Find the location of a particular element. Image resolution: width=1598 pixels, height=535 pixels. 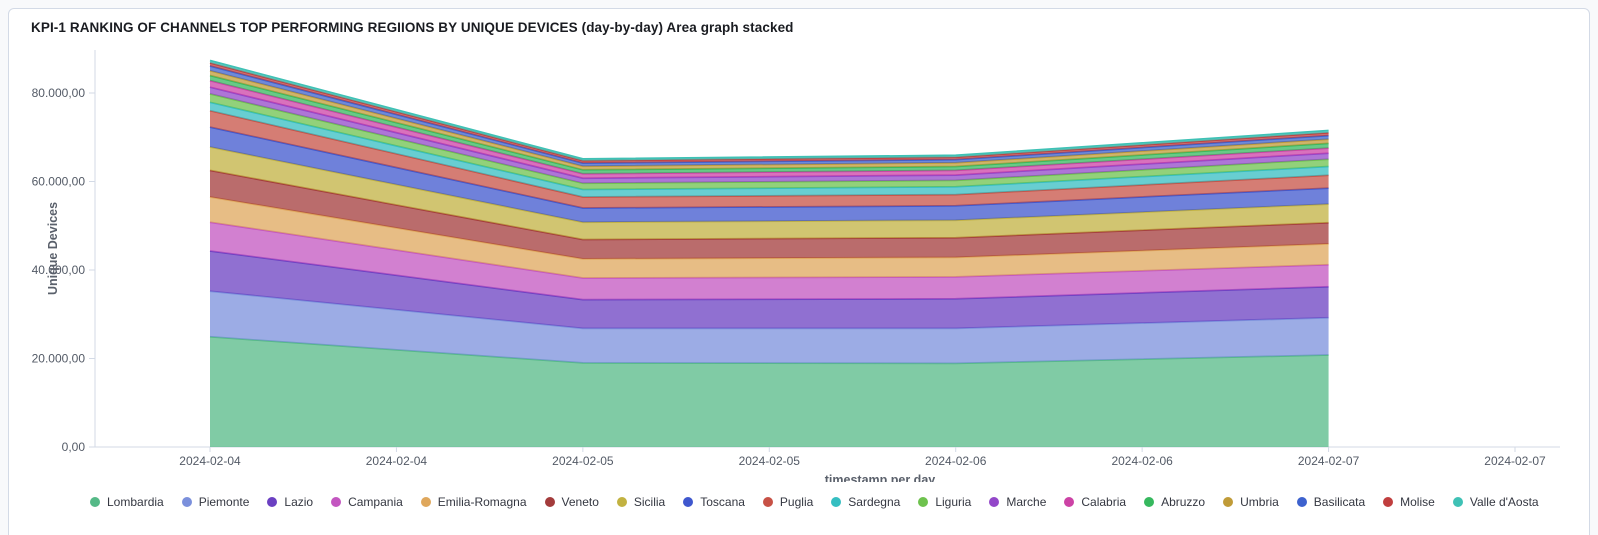

legend-item-piemonte: Piemonte is located at coordinates (215, 502).